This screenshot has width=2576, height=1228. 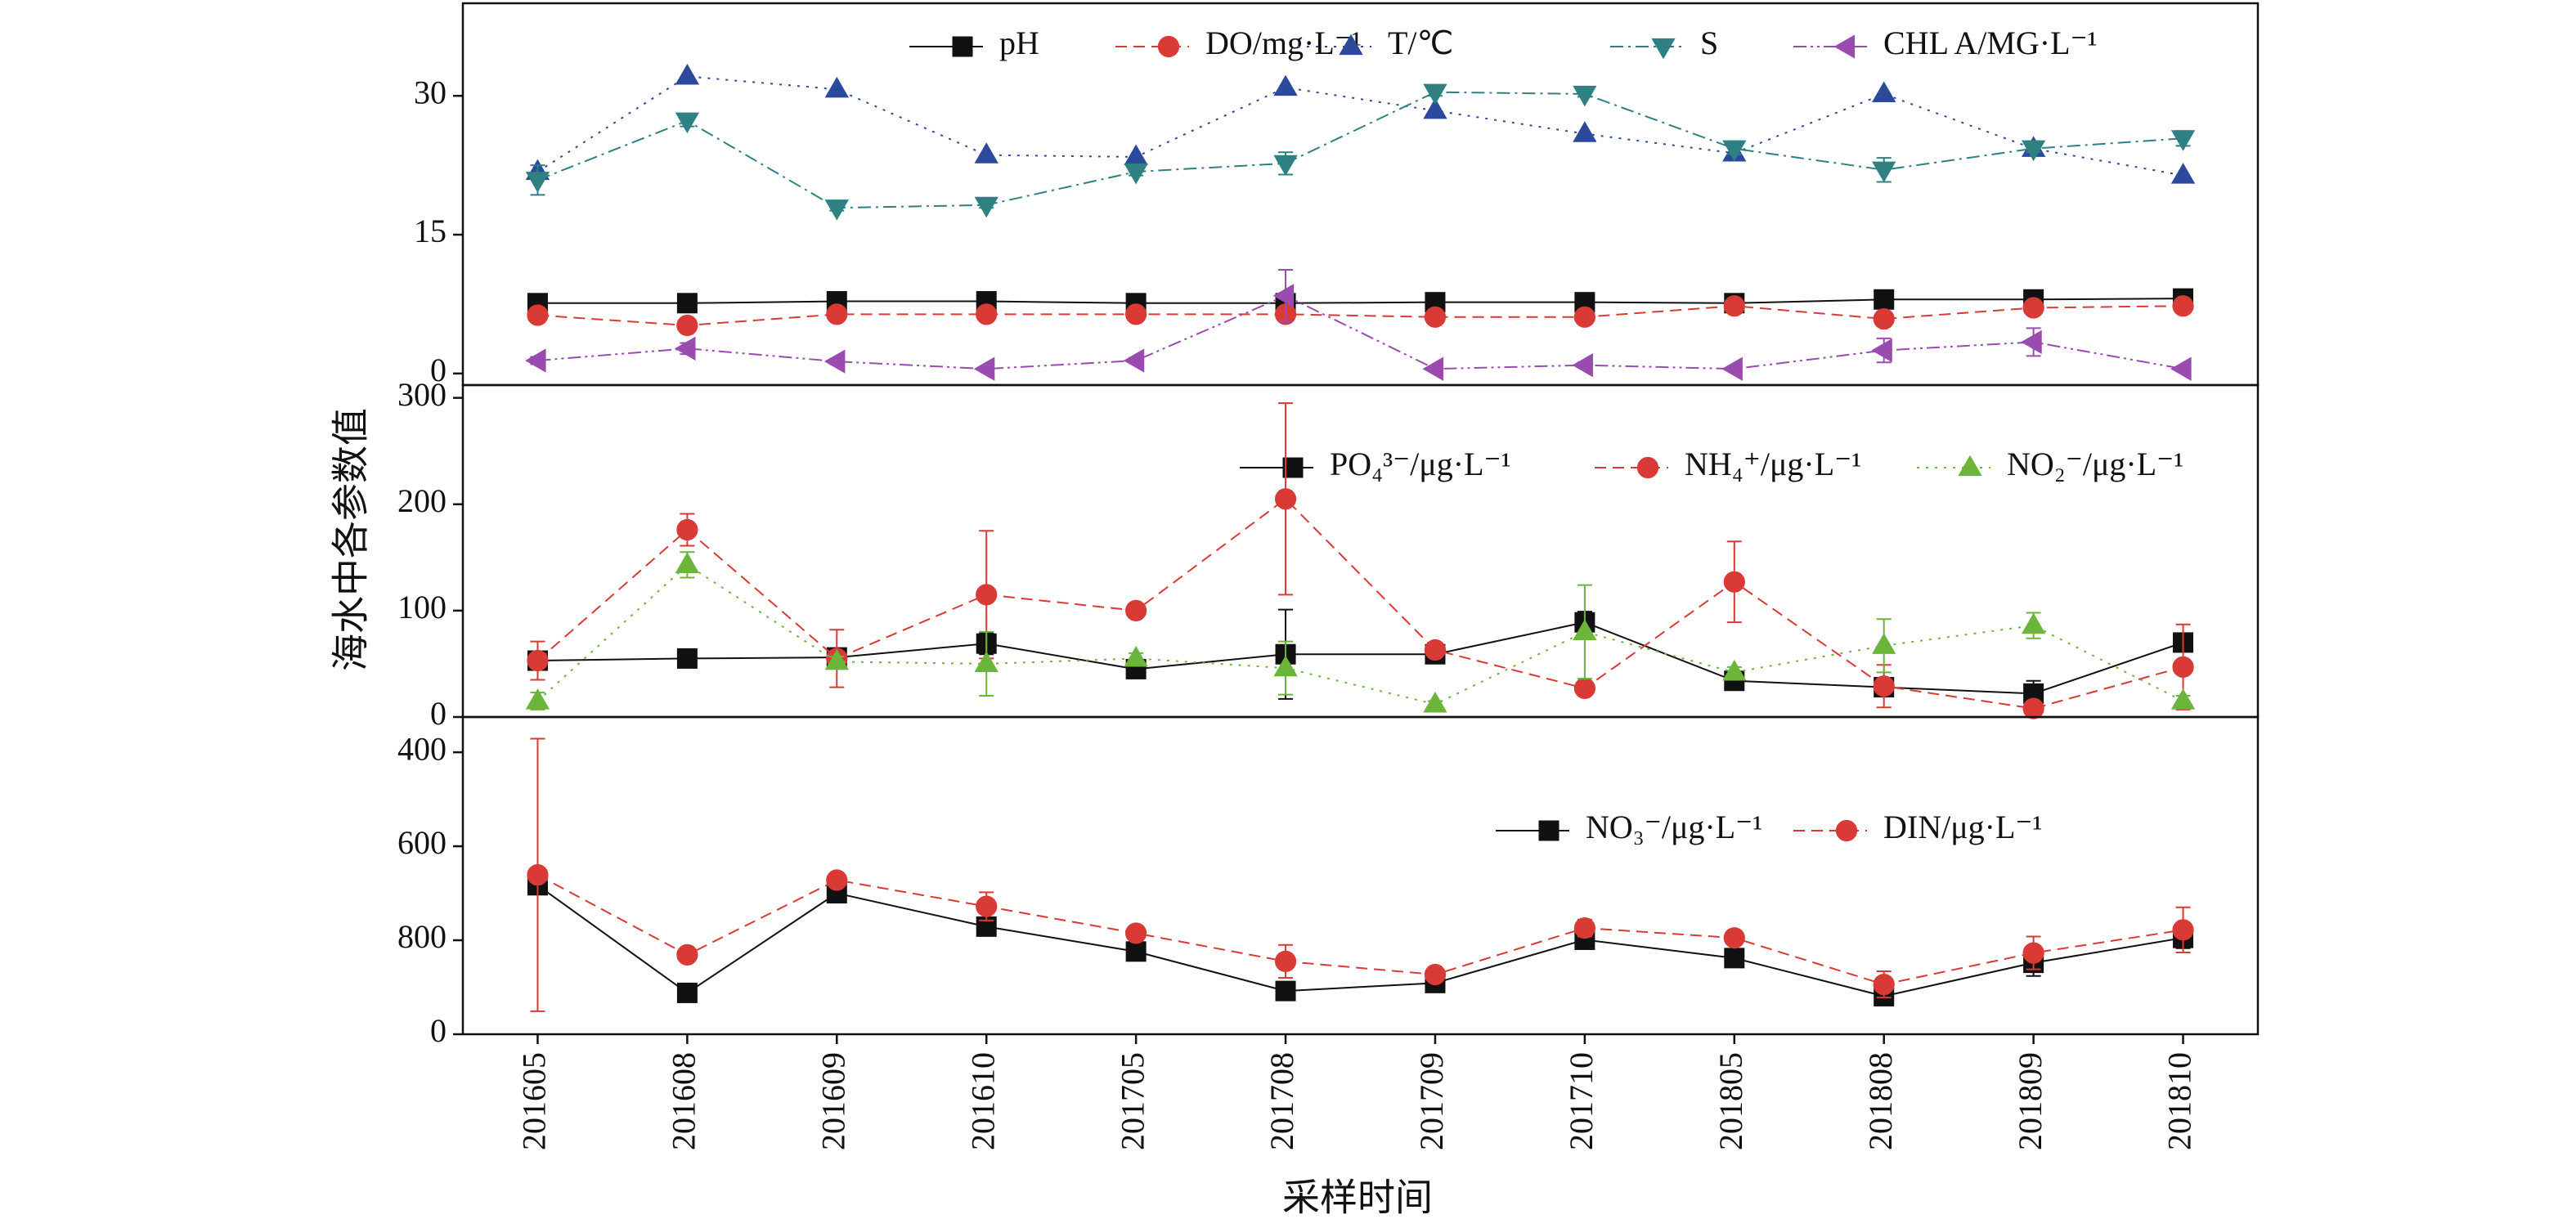 I want to click on x-tick-label: 201709, so click(x=1431, y=1101).